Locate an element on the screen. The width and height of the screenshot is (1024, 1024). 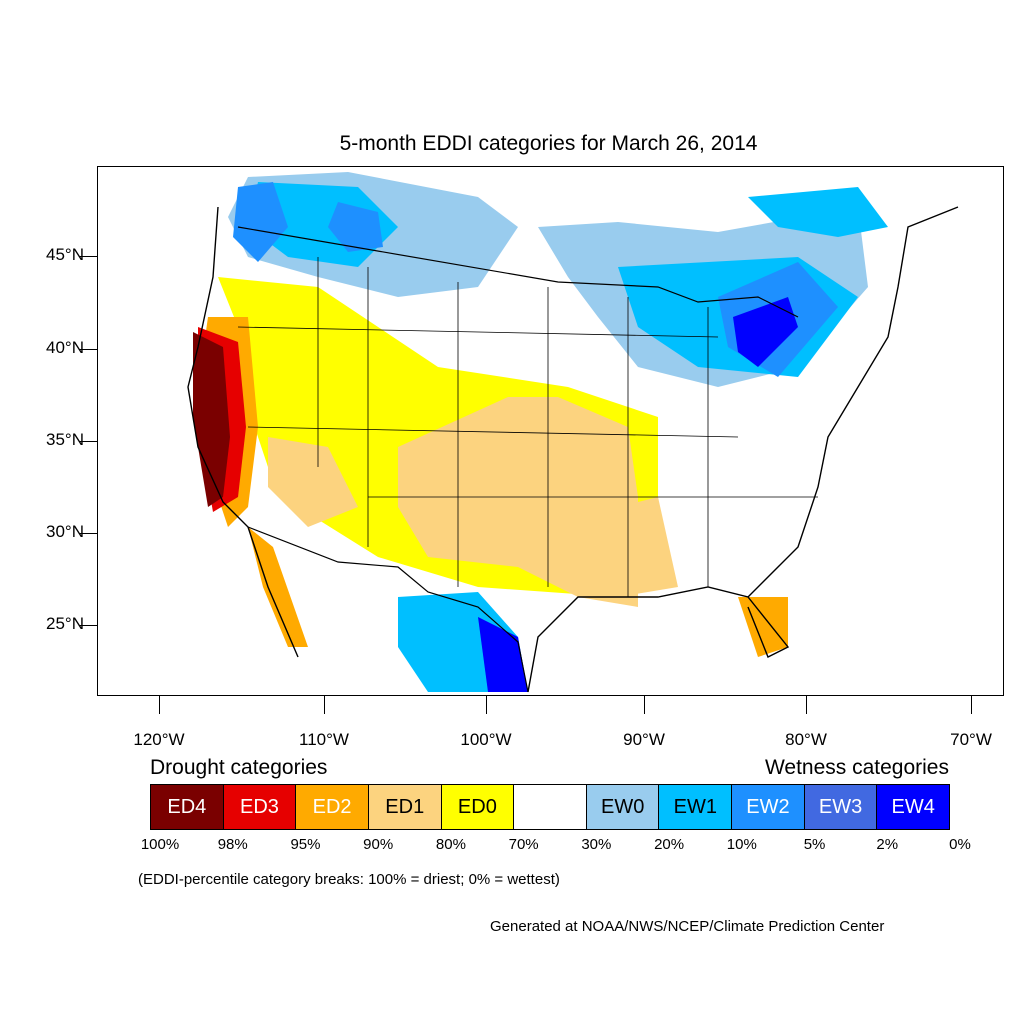
legend-box-ew0: EW0 is located at coordinates (623, 807).